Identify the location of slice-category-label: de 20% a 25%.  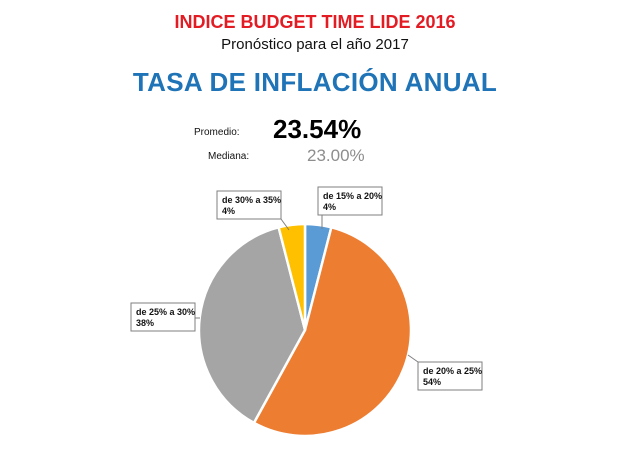
(452, 371).